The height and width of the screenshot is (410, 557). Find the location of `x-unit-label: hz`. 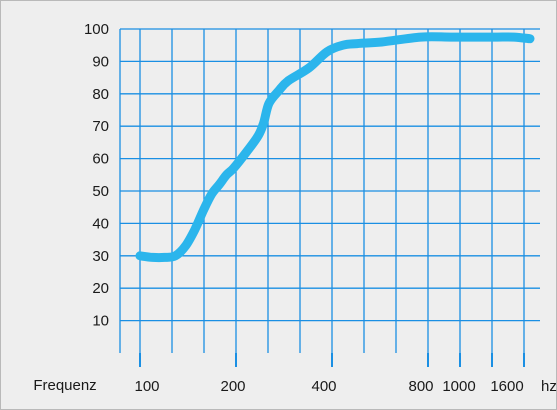

x-unit-label: hz is located at coordinates (549, 386).